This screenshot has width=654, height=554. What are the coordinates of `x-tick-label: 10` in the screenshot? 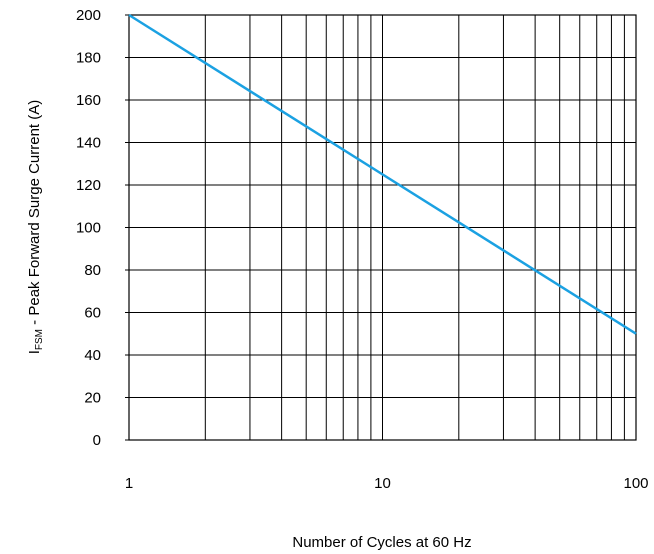 It's located at (382, 483).